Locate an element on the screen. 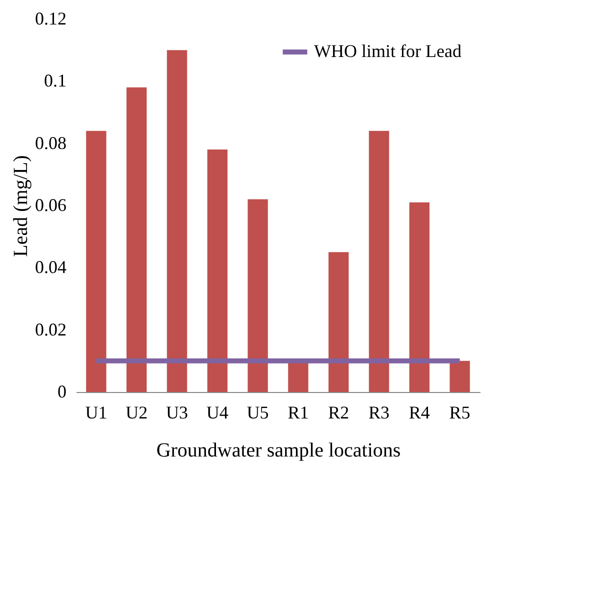 This screenshot has height=599, width=597. y-axis-title: Lead (mg/L) is located at coordinates (21, 206).